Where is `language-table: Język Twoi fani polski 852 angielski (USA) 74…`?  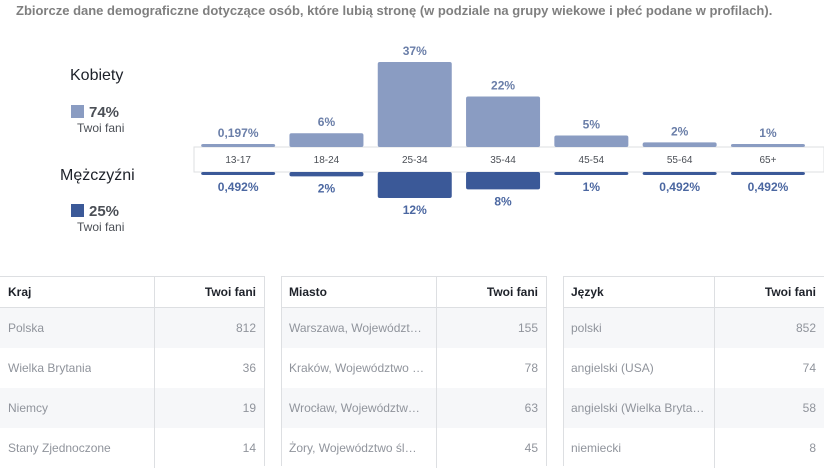
language-table: Język Twoi fani polski 852 angielski (USA) 74… is located at coordinates (693, 372).